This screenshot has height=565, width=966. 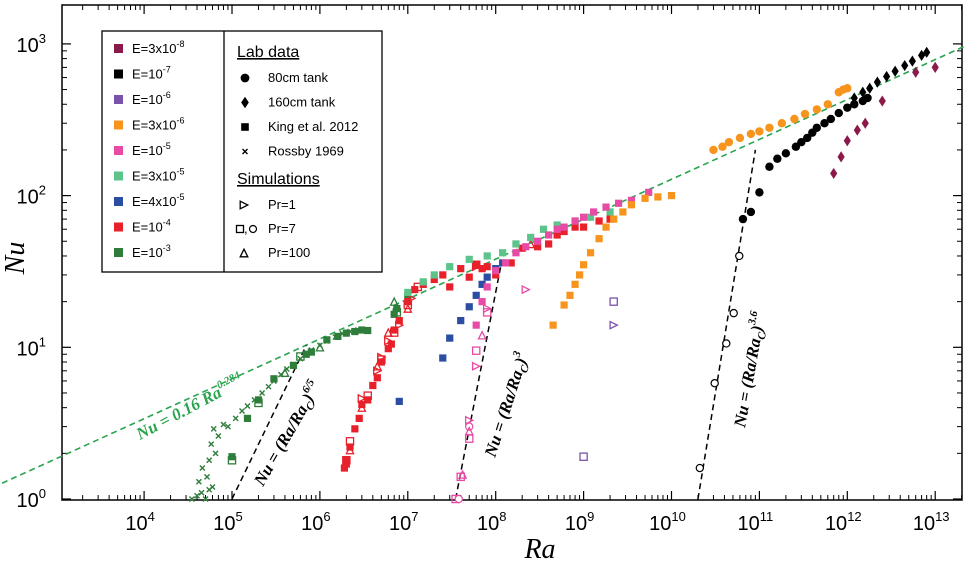 What do you see at coordinates (525, 368) in the screenshot?
I see `fit-label-sub: C` at bounding box center [525, 368].